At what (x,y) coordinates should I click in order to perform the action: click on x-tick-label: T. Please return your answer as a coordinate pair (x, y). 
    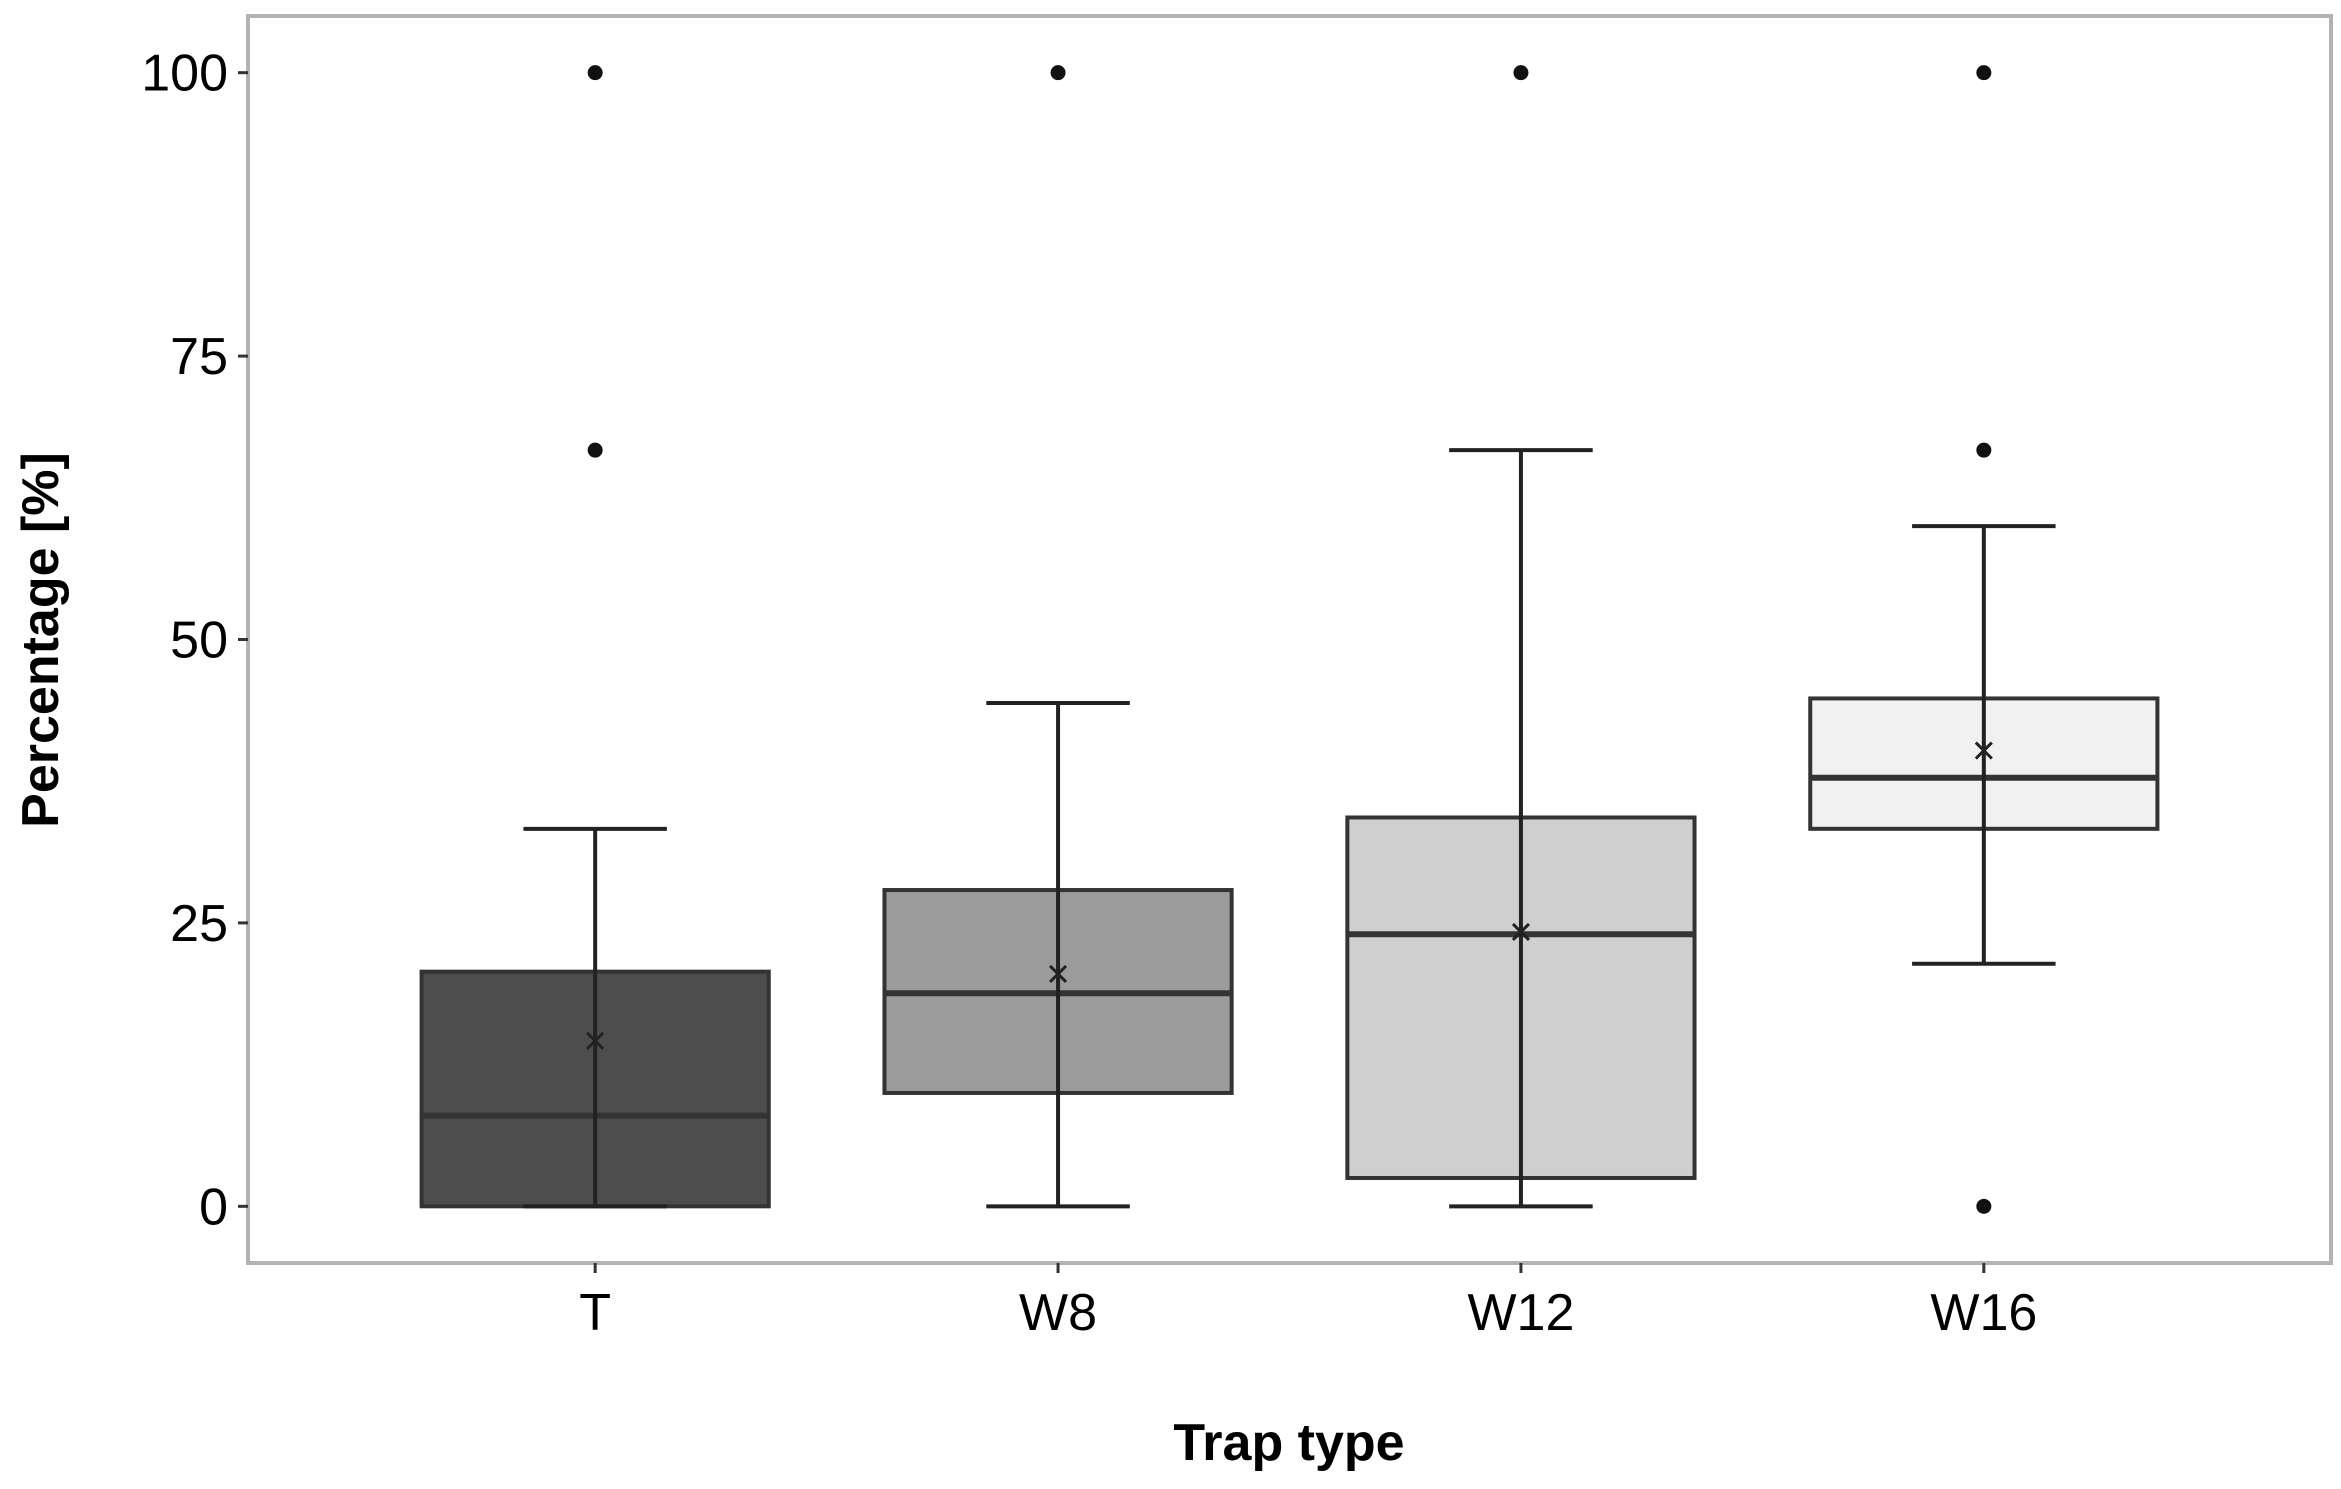
    Looking at the image, I should click on (595, 1313).